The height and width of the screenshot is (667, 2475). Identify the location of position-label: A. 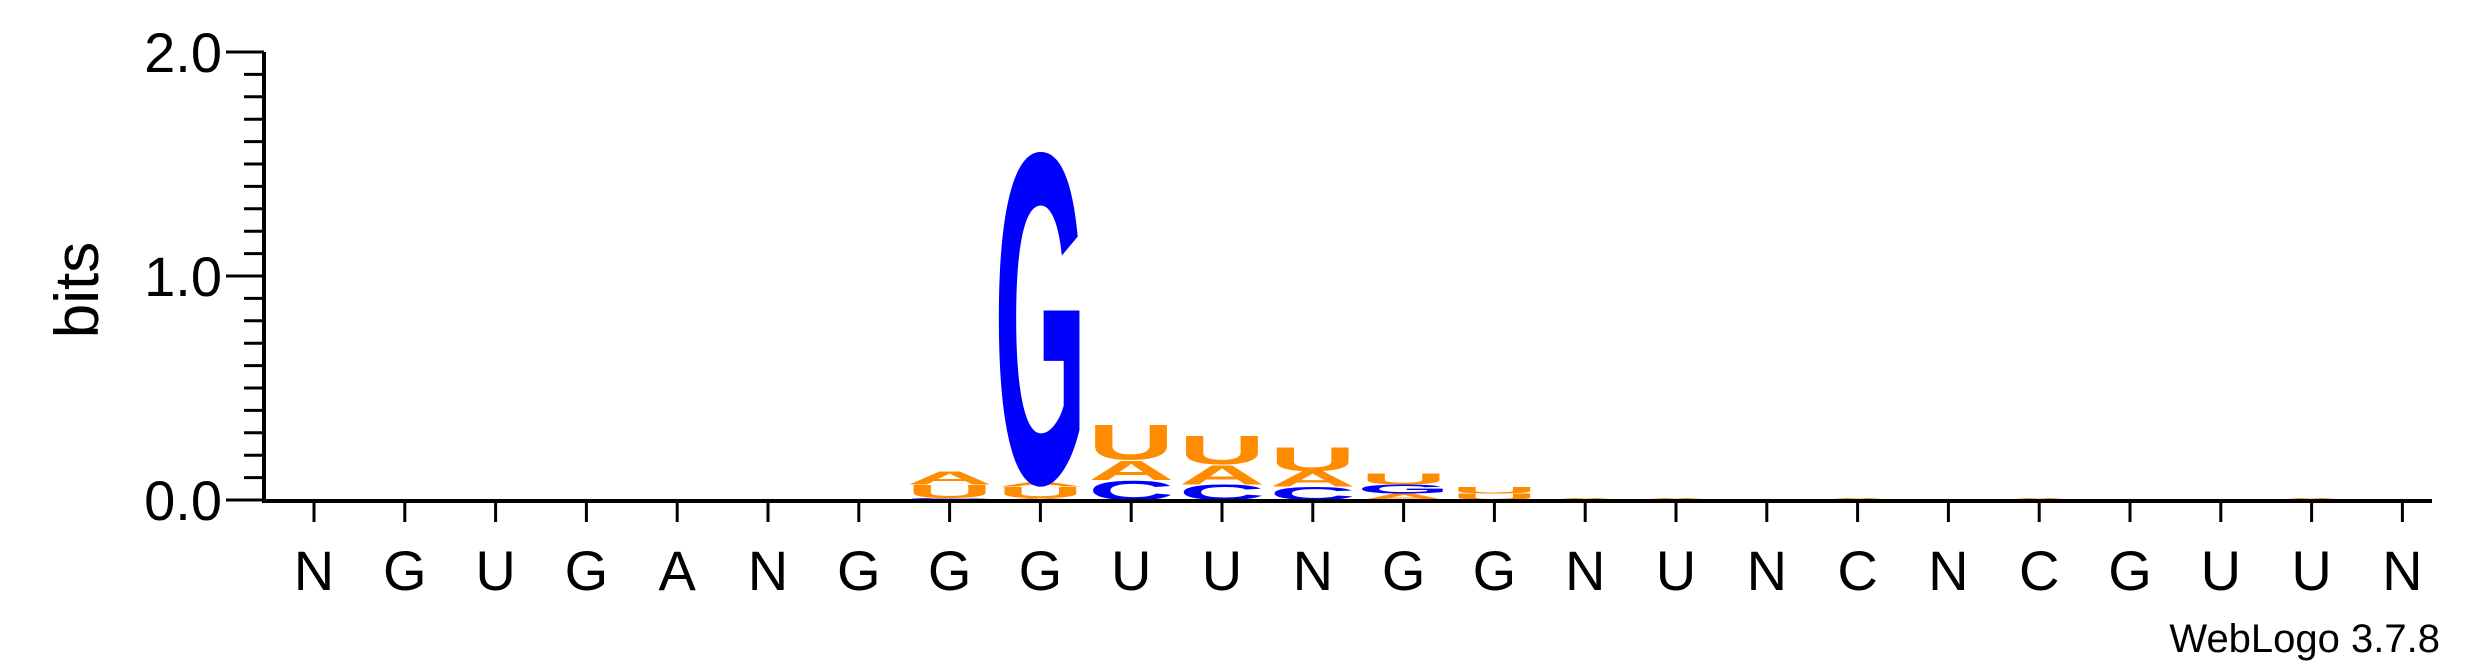
(678, 570).